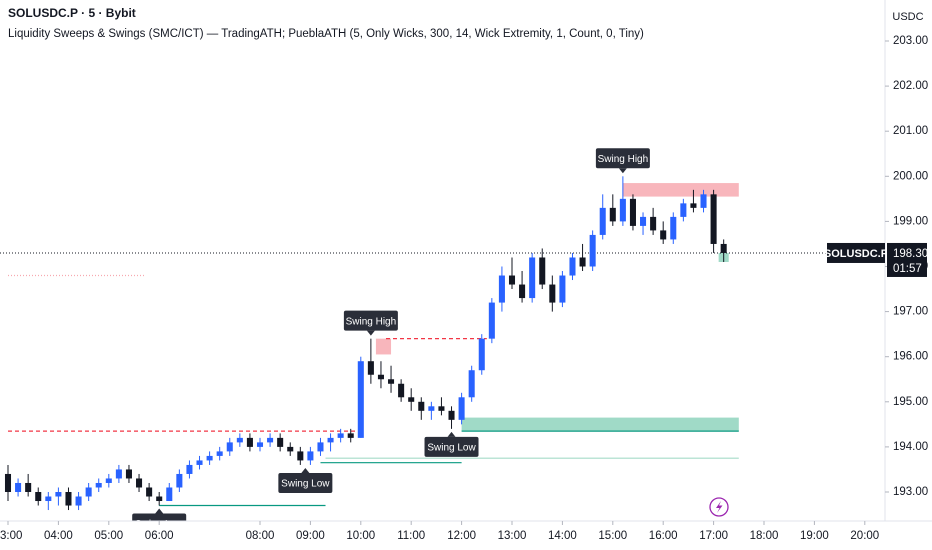 The width and height of the screenshot is (932, 550). Describe the element at coordinates (360, 536) in the screenshot. I see `x-tick-label: 10:00` at that location.